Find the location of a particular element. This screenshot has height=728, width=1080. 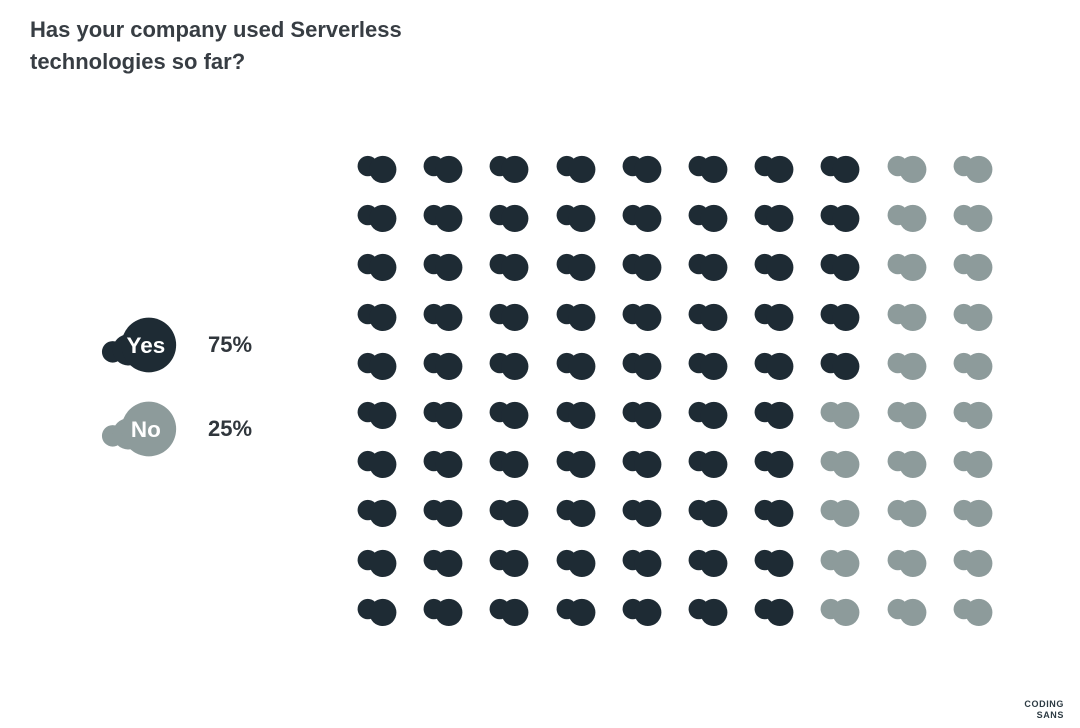

legend-item-no: No 25% is located at coordinates (176, 429).